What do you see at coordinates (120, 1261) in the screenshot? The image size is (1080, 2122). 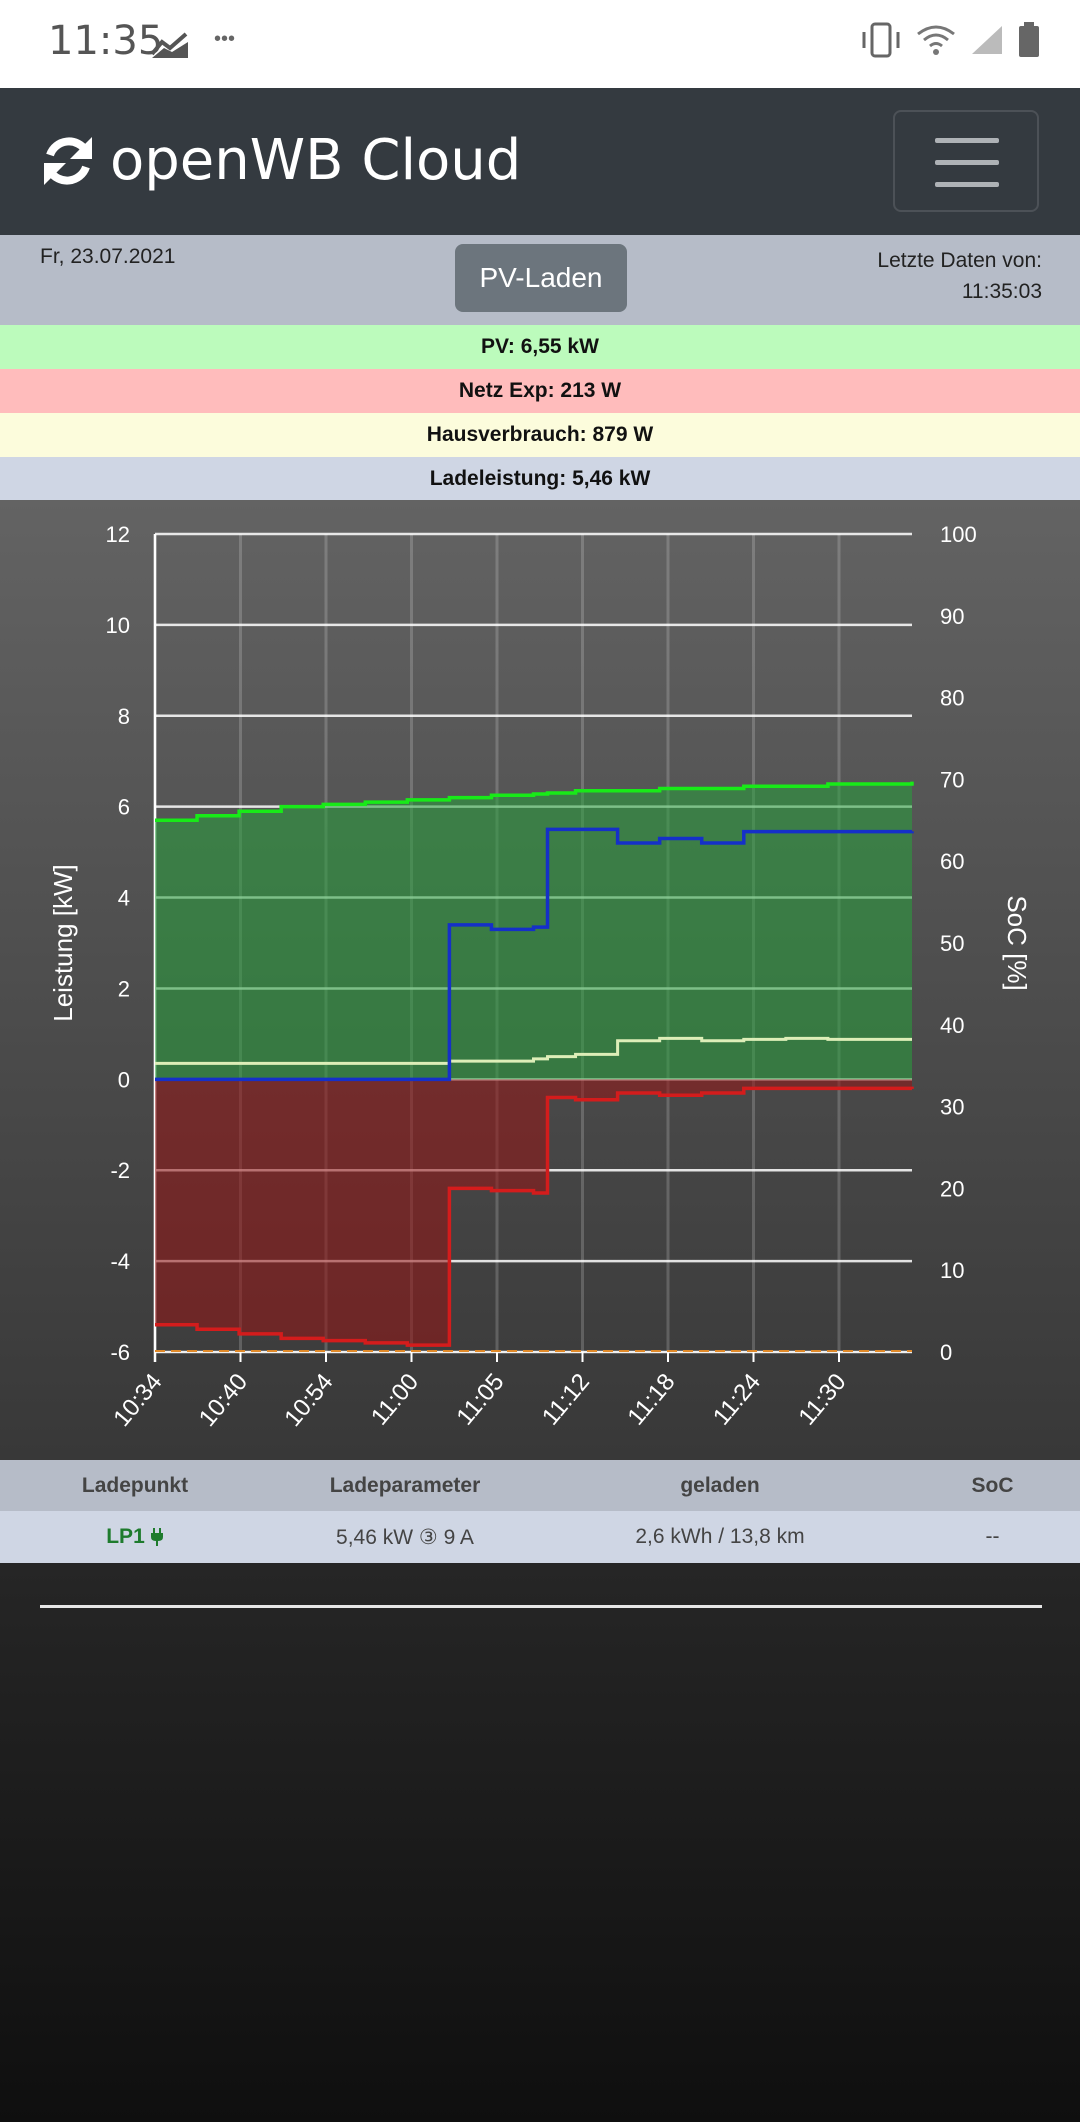 I see `y-tick-label: -4` at bounding box center [120, 1261].